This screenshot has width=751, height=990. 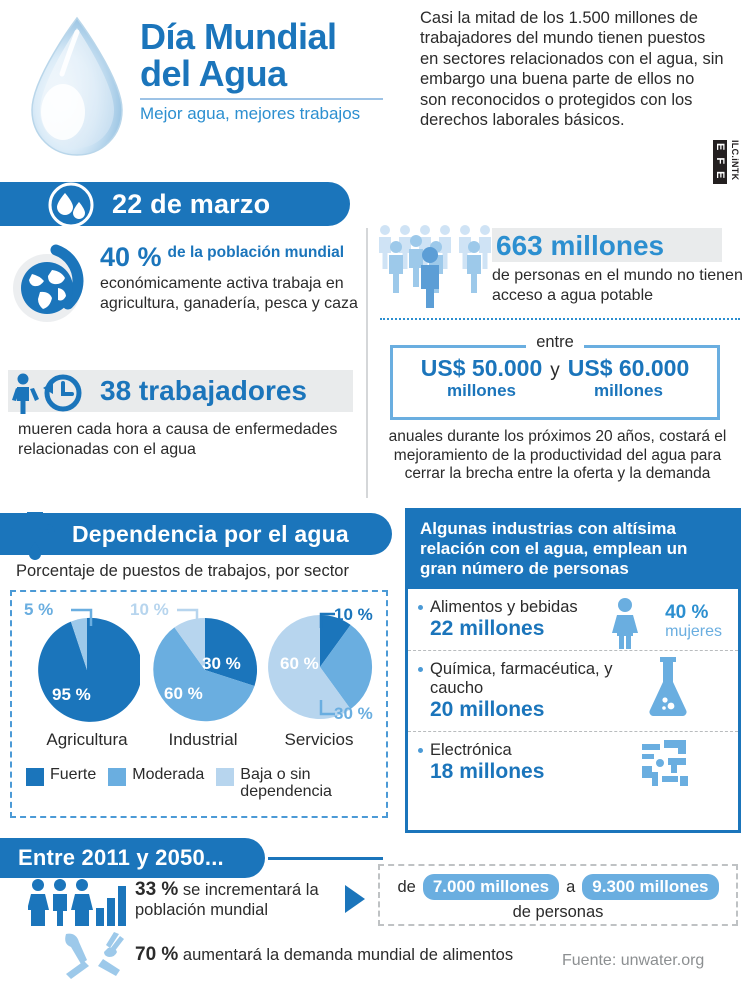 I want to click on industry-food-women-stat: 40 % mujeres, so click(x=693, y=621).